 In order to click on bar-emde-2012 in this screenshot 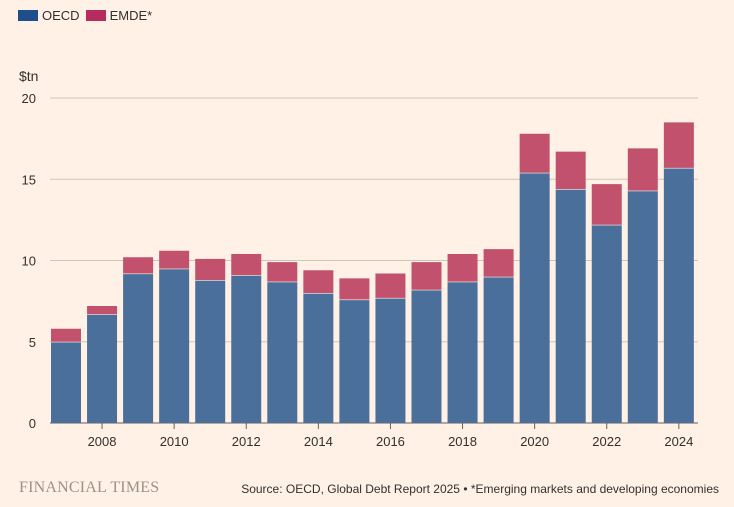, I will do `click(246, 265)`.